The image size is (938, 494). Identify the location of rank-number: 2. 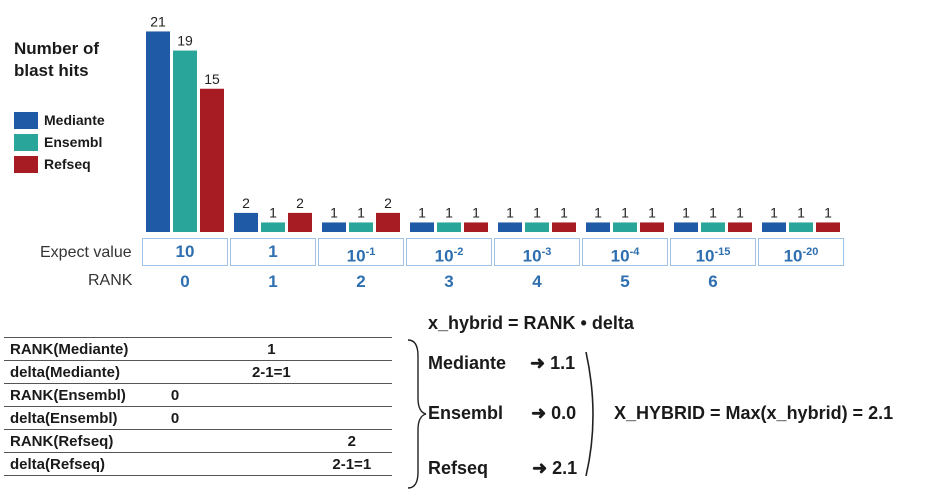
(361, 281).